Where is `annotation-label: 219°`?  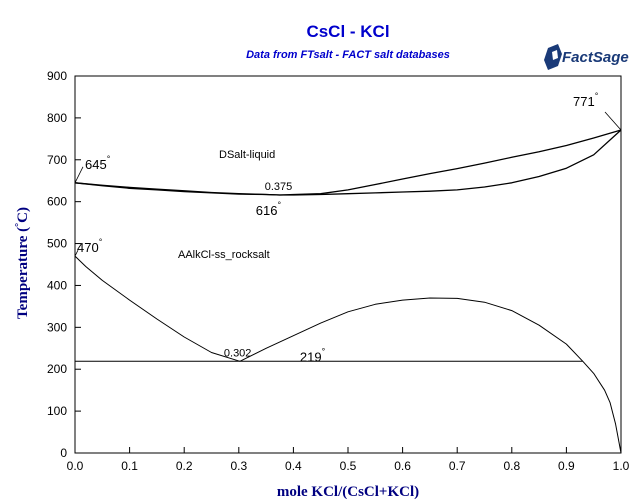 annotation-label: 219° is located at coordinates (313, 355).